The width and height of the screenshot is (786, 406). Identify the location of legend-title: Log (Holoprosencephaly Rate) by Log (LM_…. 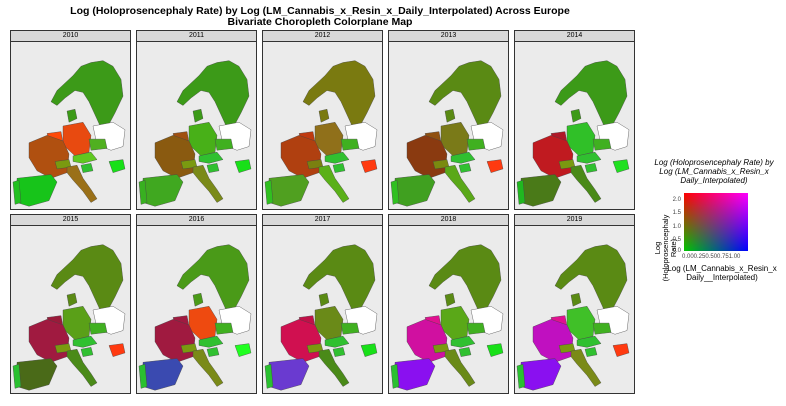
(714, 171).